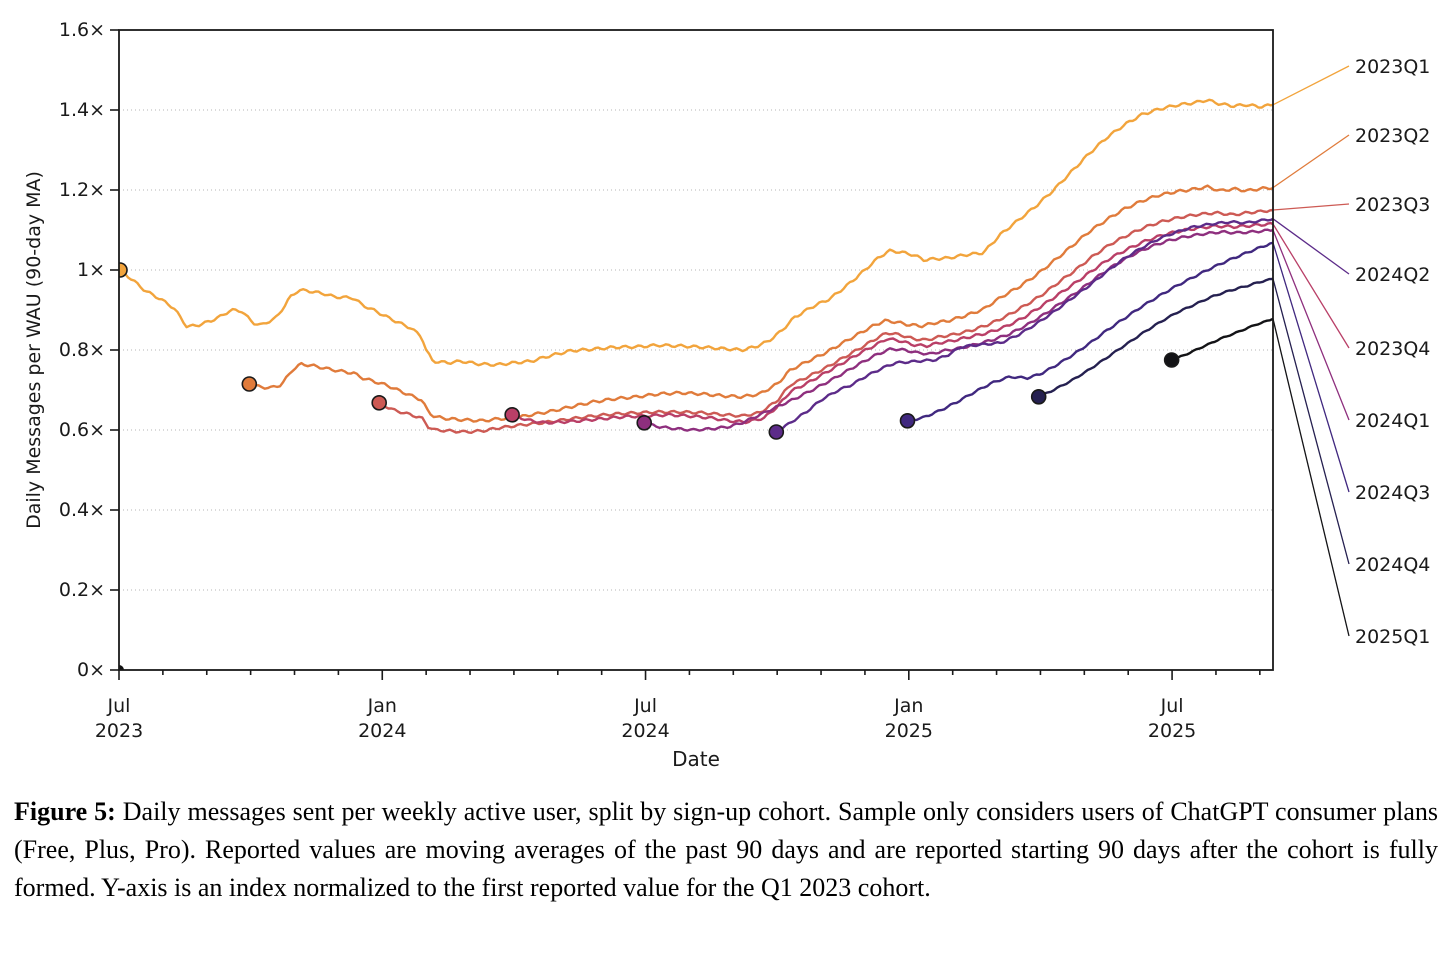 The width and height of the screenshot is (1456, 962). Describe the element at coordinates (82, 30) in the screenshot. I see `y-tick-label-1.6×: 1.6×` at that location.